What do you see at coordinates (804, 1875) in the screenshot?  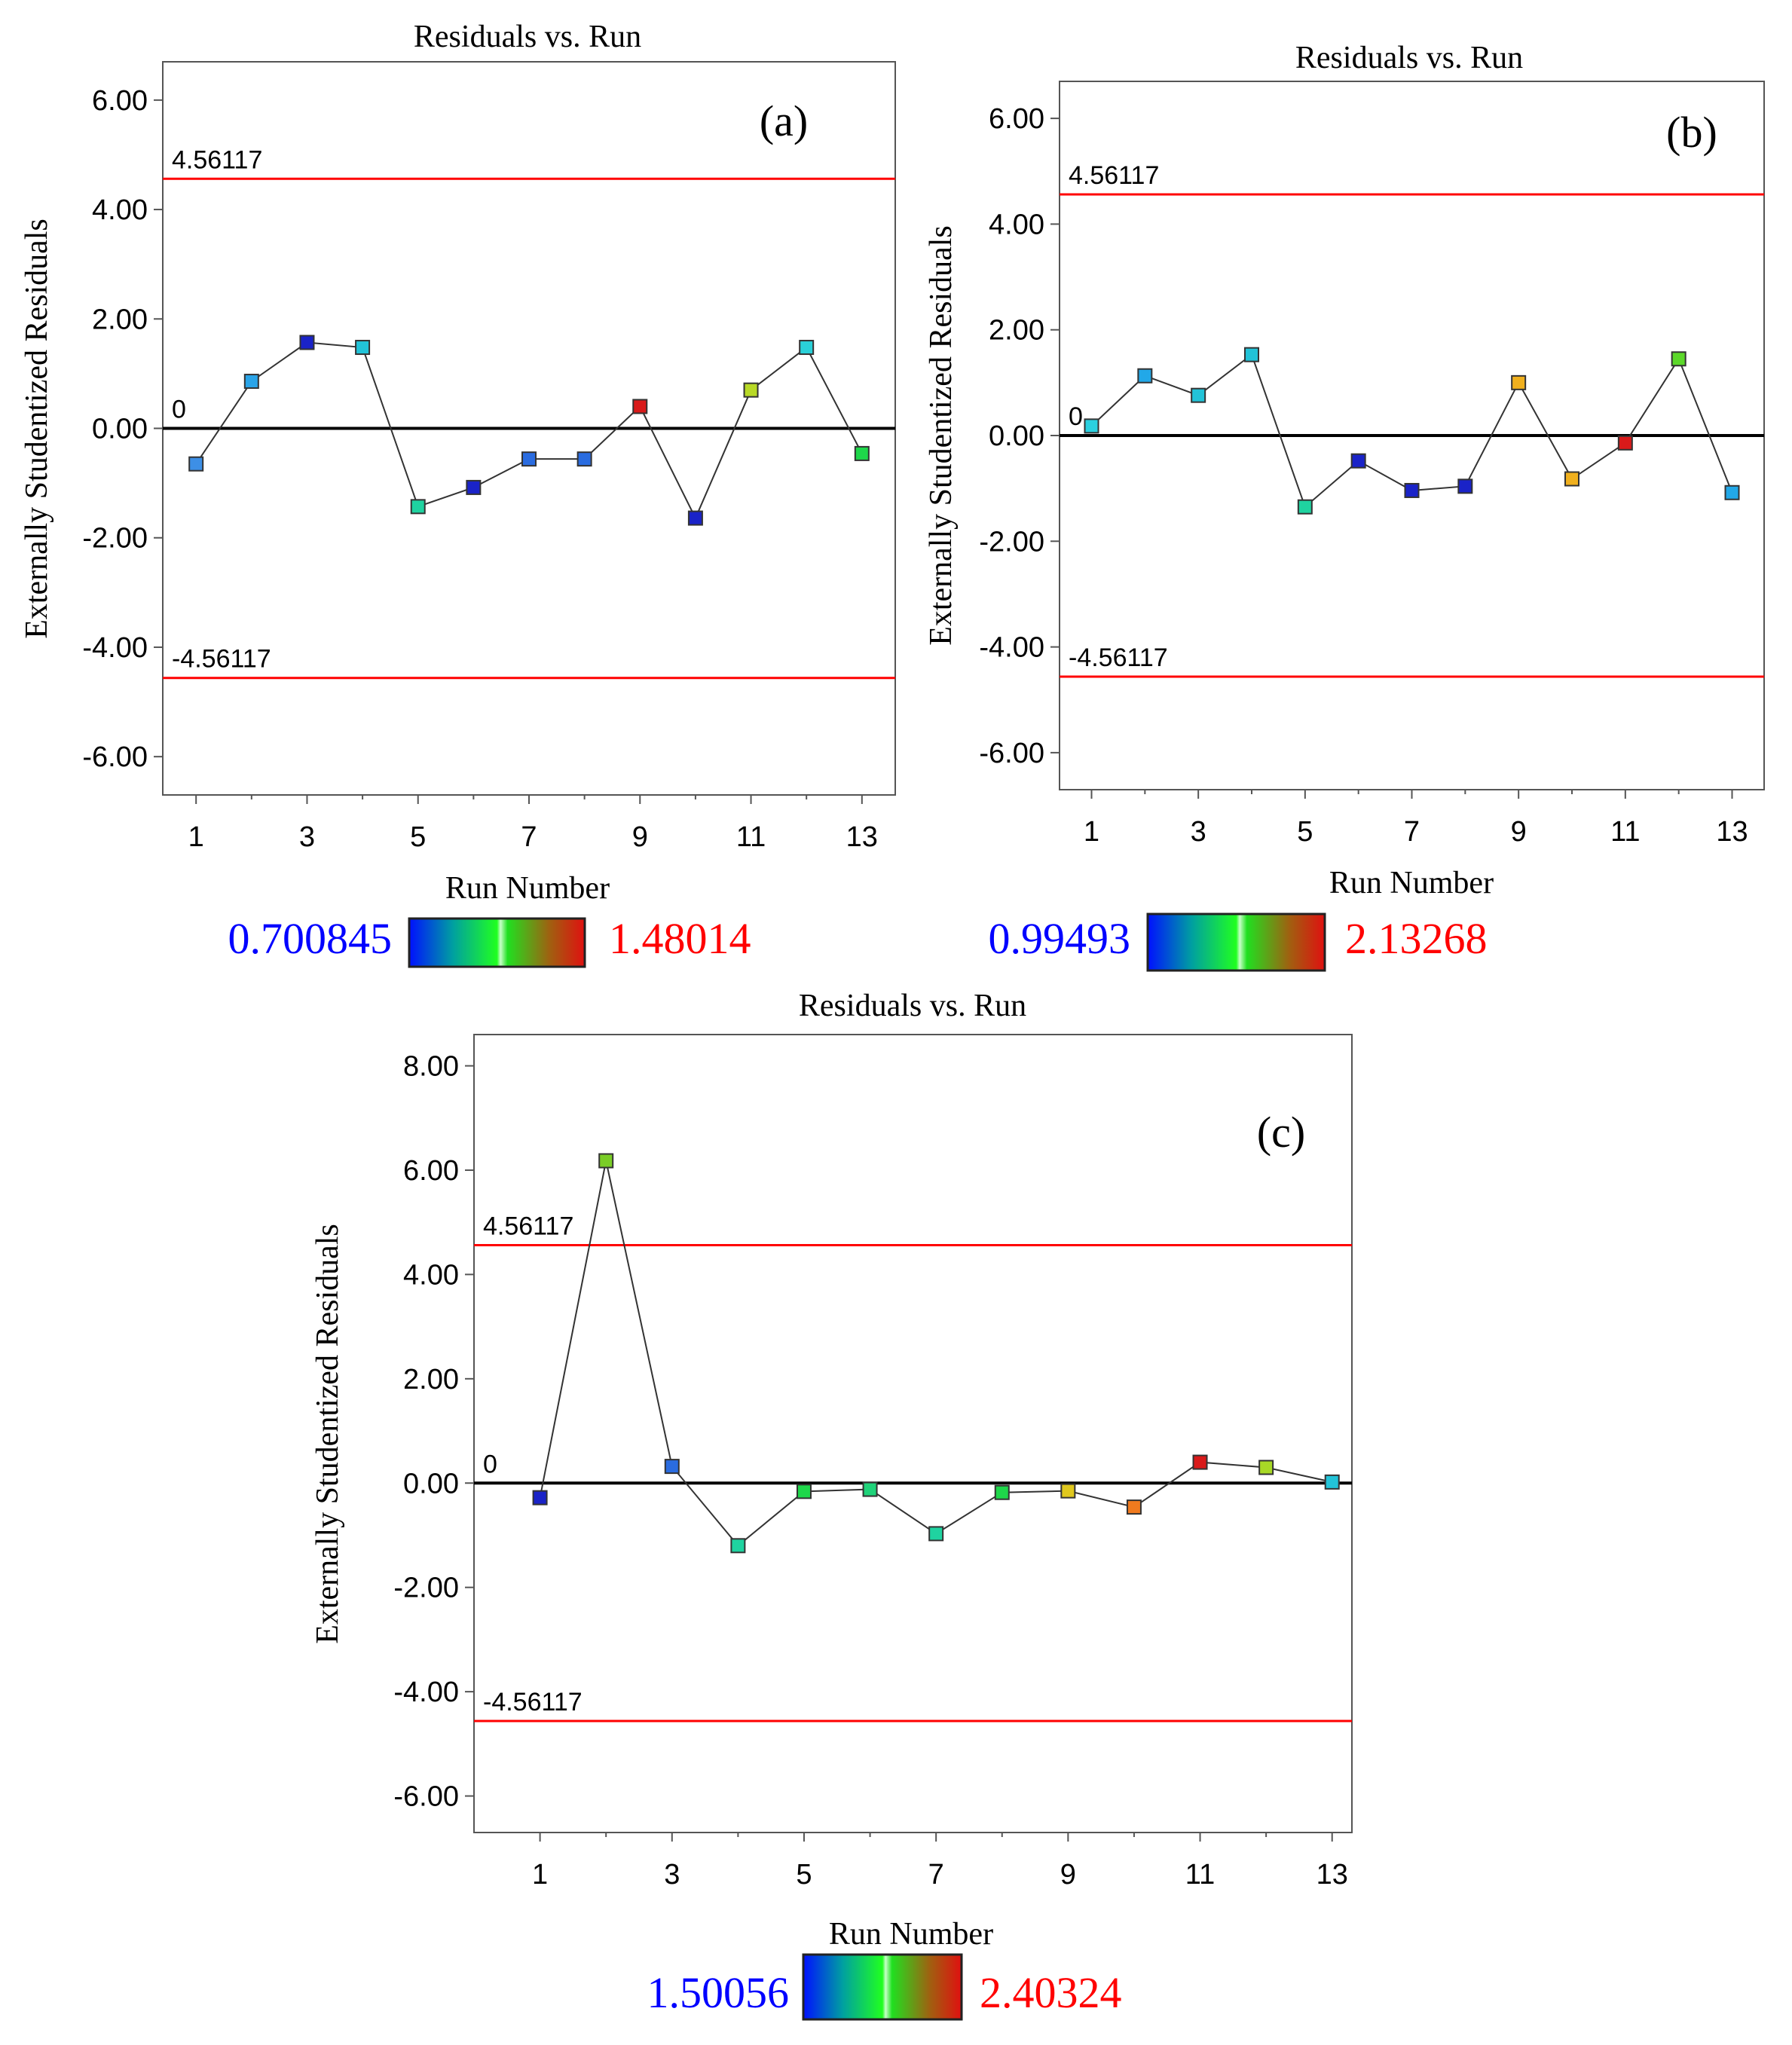 I see `x-tick-label: 5` at bounding box center [804, 1875].